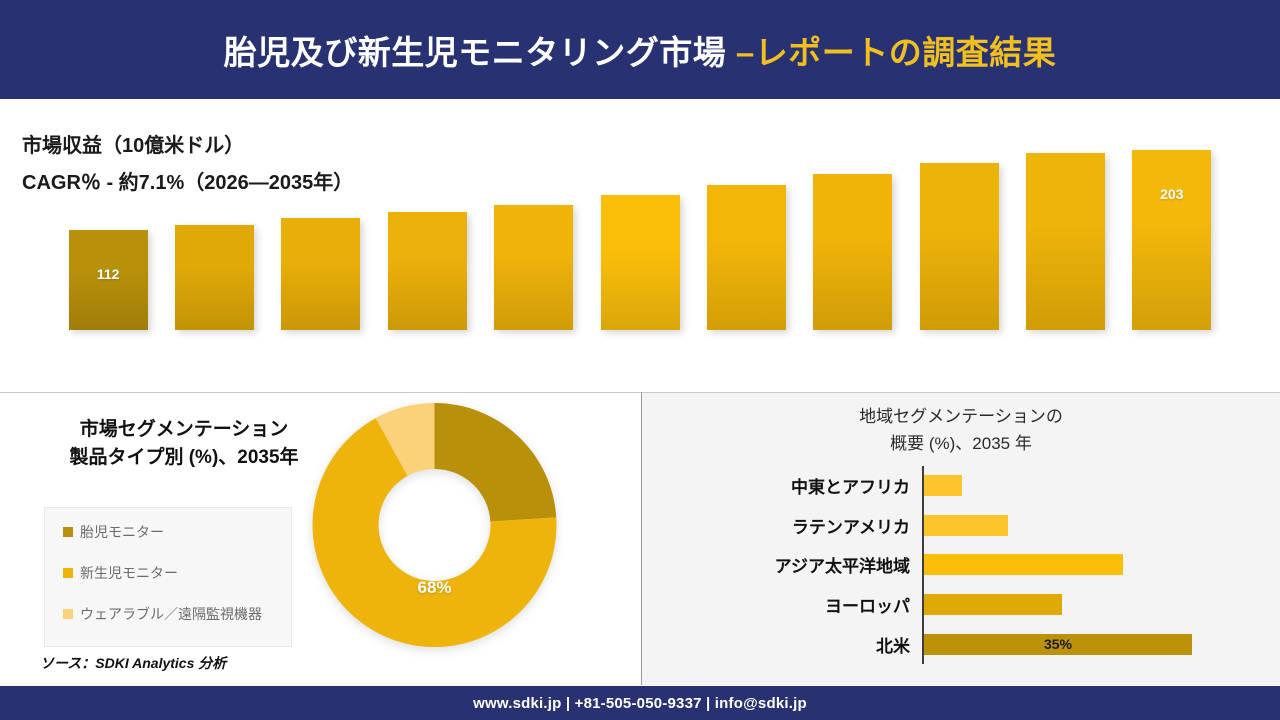 This screenshot has width=1280, height=720. What do you see at coordinates (961, 444) in the screenshot?
I see `regional-title-line2: 概要 (%)、2035 年` at bounding box center [961, 444].